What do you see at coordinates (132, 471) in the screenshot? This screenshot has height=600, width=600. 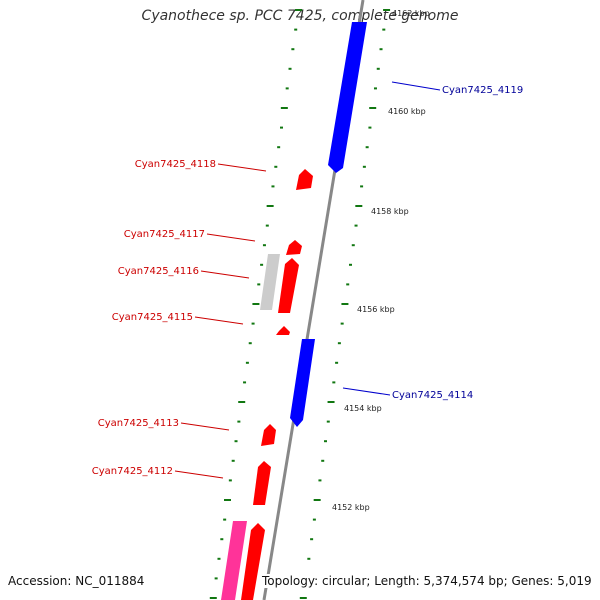 I see `gene-label: Cyan7425_4112` at bounding box center [132, 471].